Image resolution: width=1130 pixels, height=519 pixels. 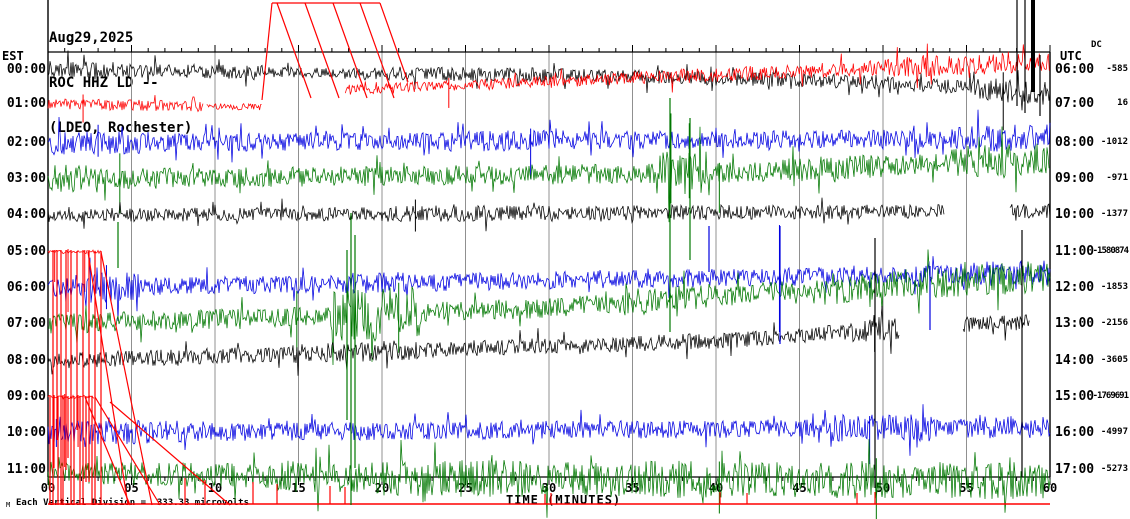 I want to click on utc-time-label: 09:00, so click(x=1075, y=178).